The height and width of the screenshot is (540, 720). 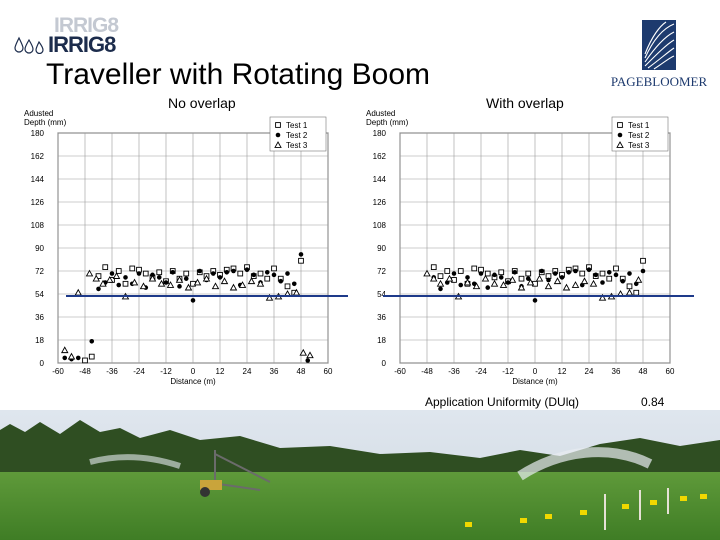 What do you see at coordinates (38, 113) in the screenshot?
I see `y-axis-label-line: Adusted` at bounding box center [38, 113].